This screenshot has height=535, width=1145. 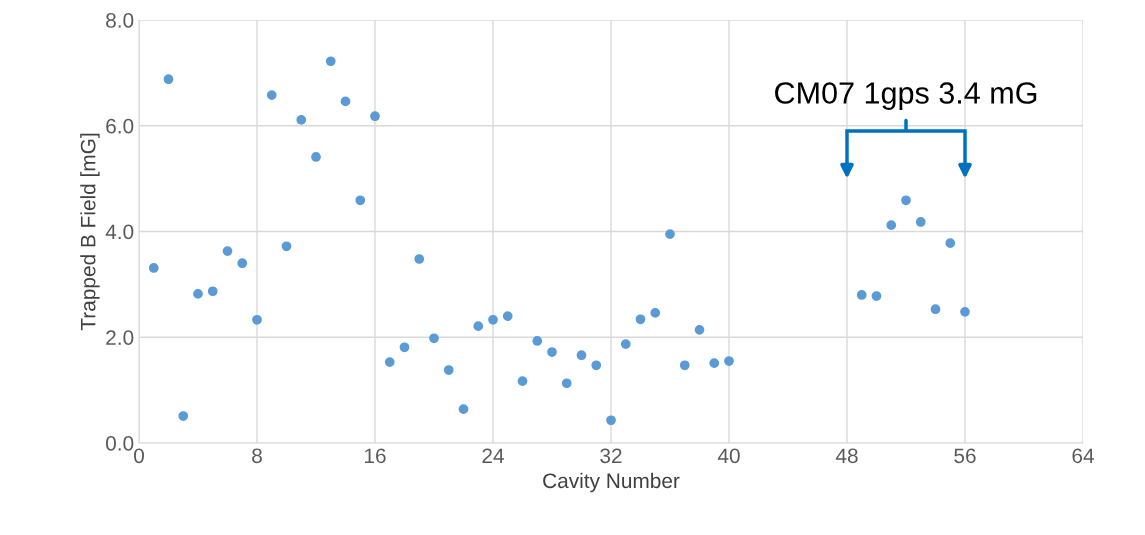 What do you see at coordinates (611, 482) in the screenshot?
I see `x-axis-title: Cavity Number` at bounding box center [611, 482].